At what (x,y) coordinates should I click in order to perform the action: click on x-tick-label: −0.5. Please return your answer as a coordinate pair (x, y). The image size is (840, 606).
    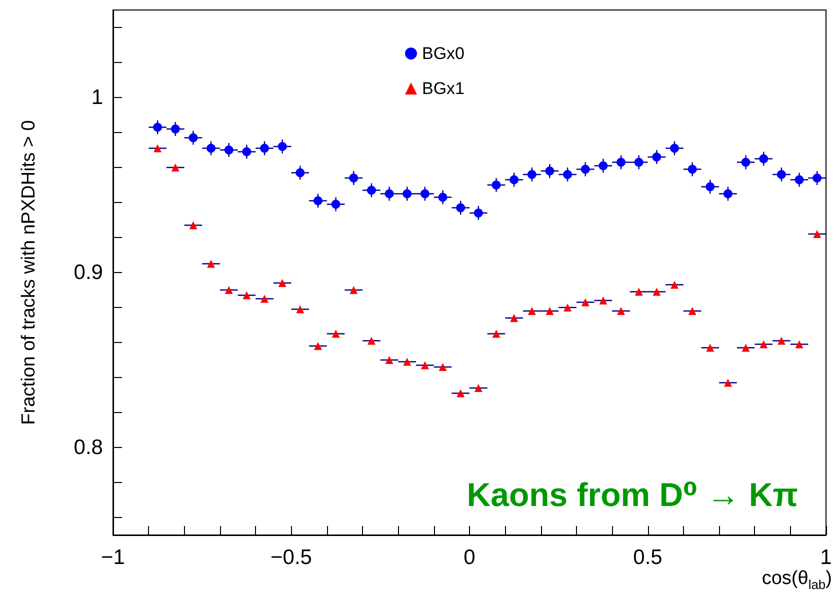
    Looking at the image, I should click on (291, 557).